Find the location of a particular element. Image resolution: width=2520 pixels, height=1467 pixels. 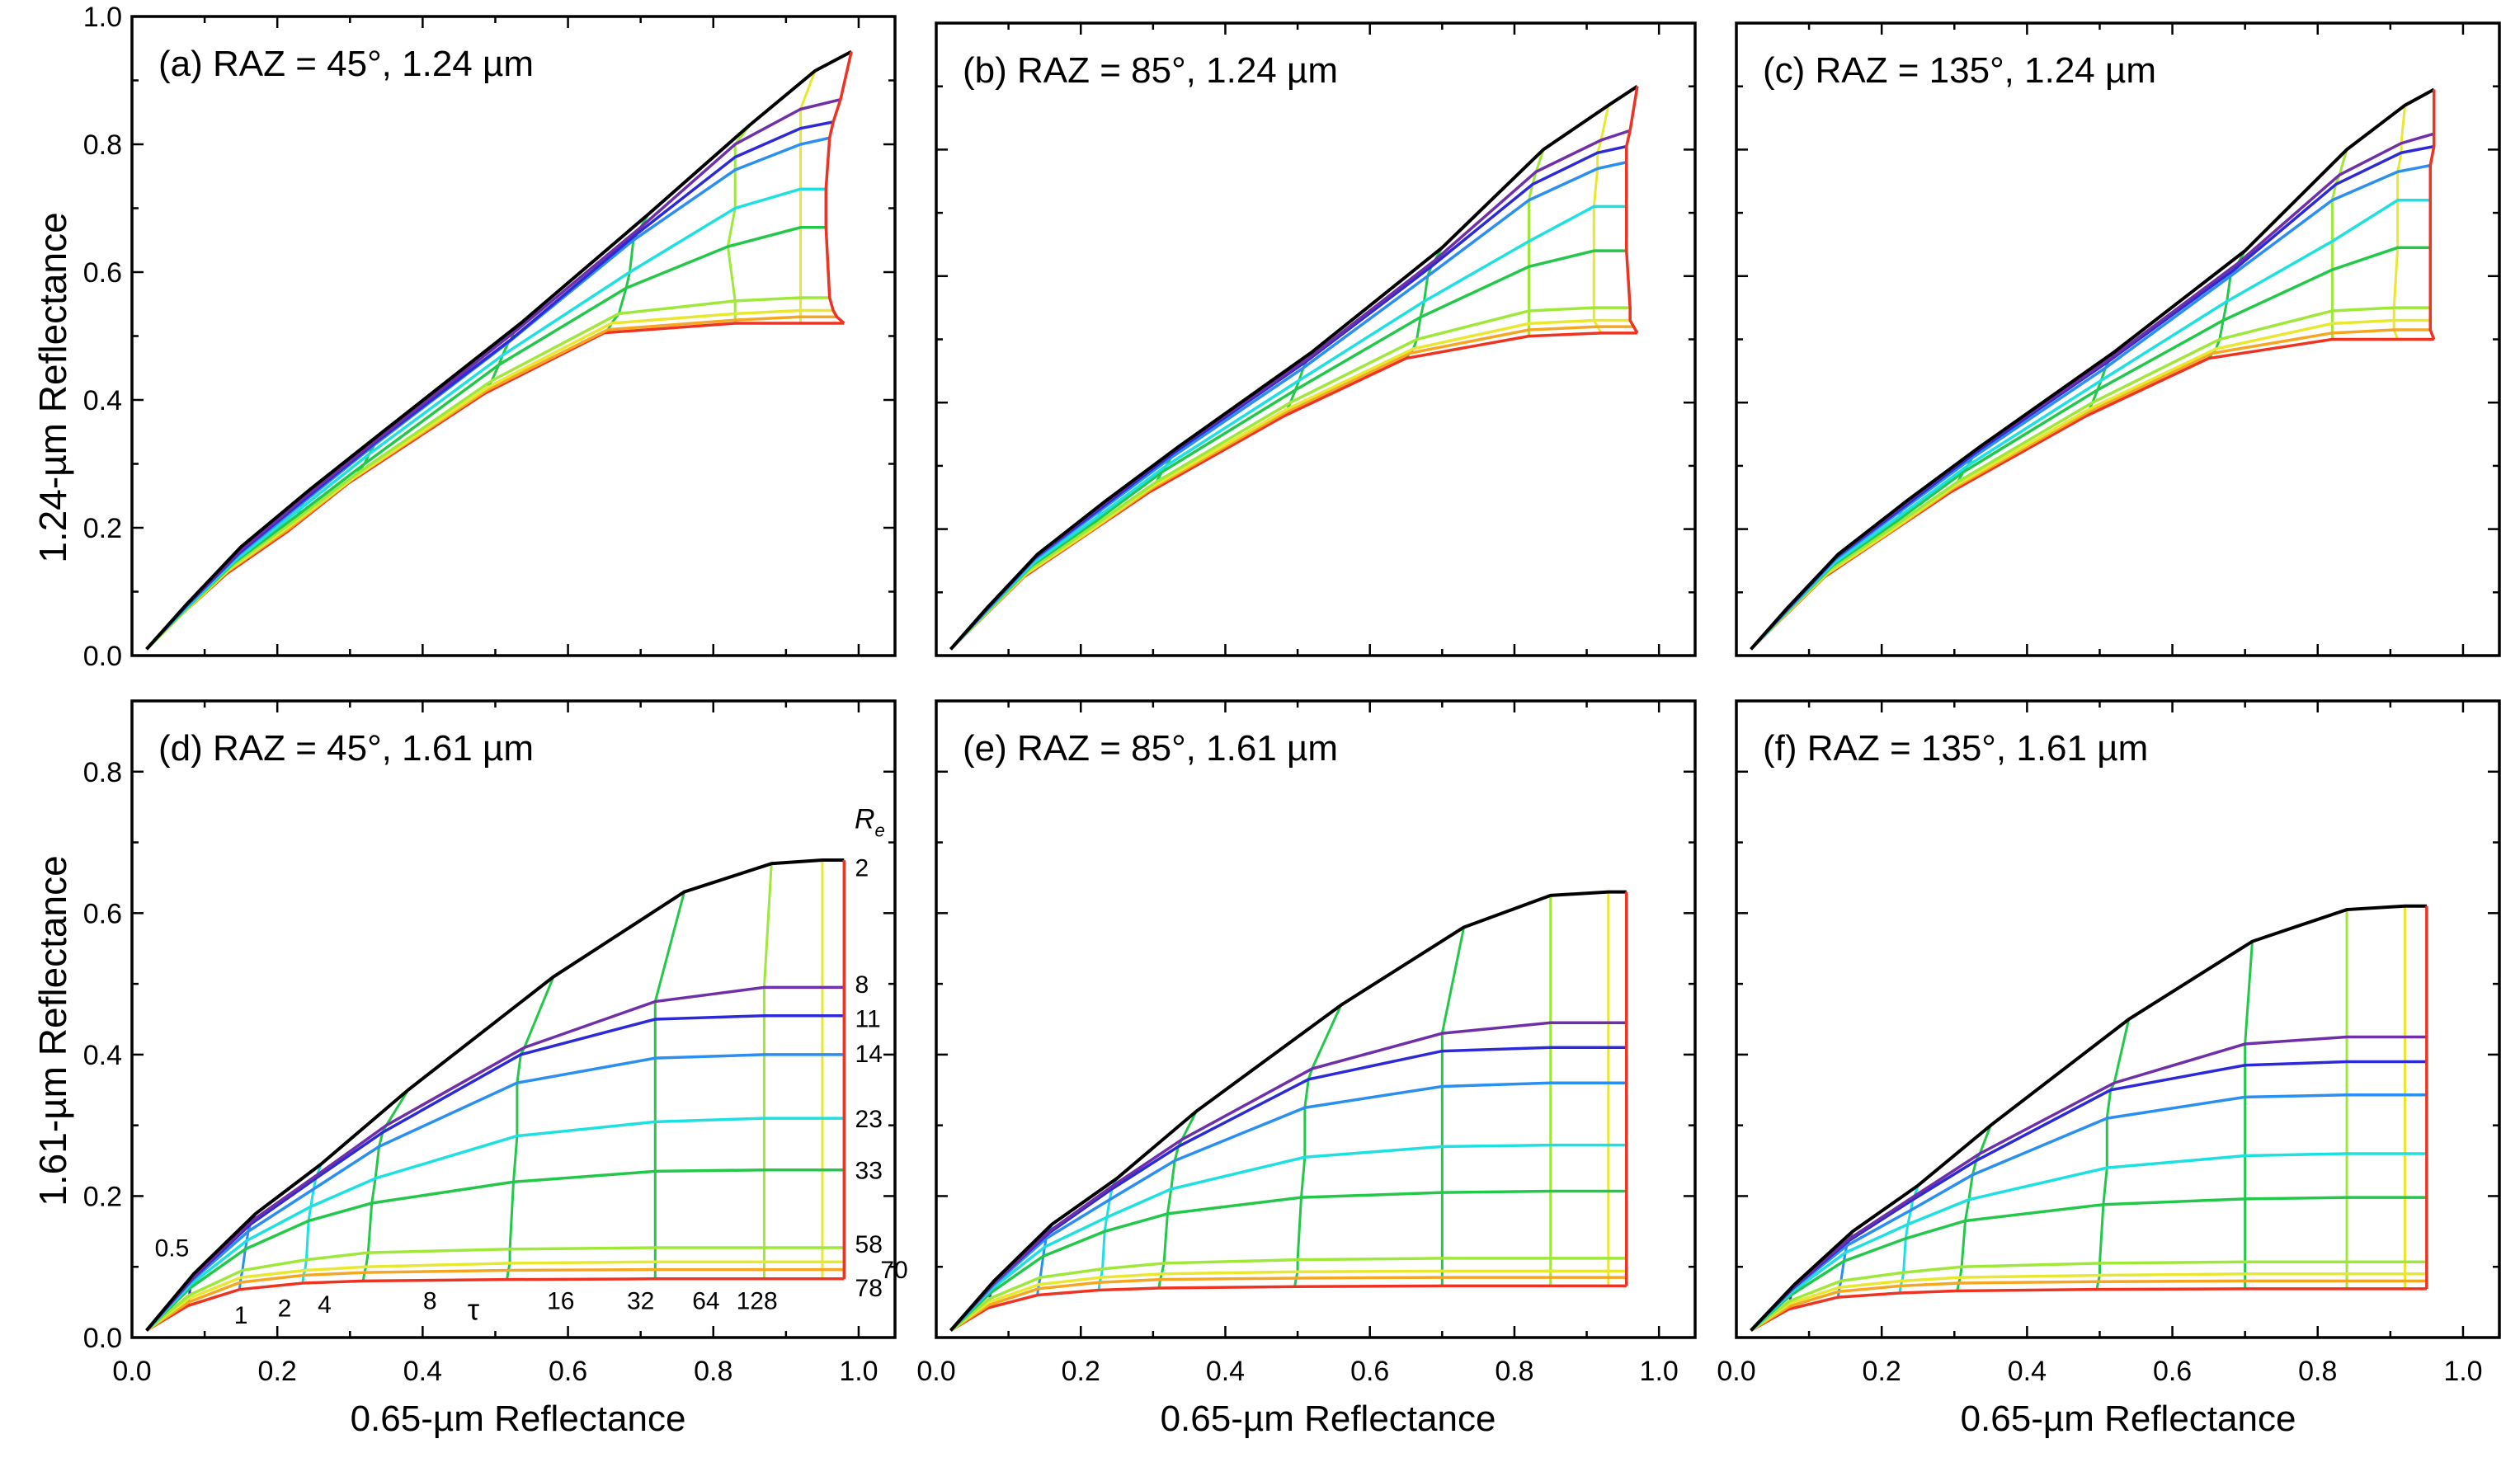

ylabel-bottom: 1.61-µm Reflectance is located at coordinates (52, 1030).